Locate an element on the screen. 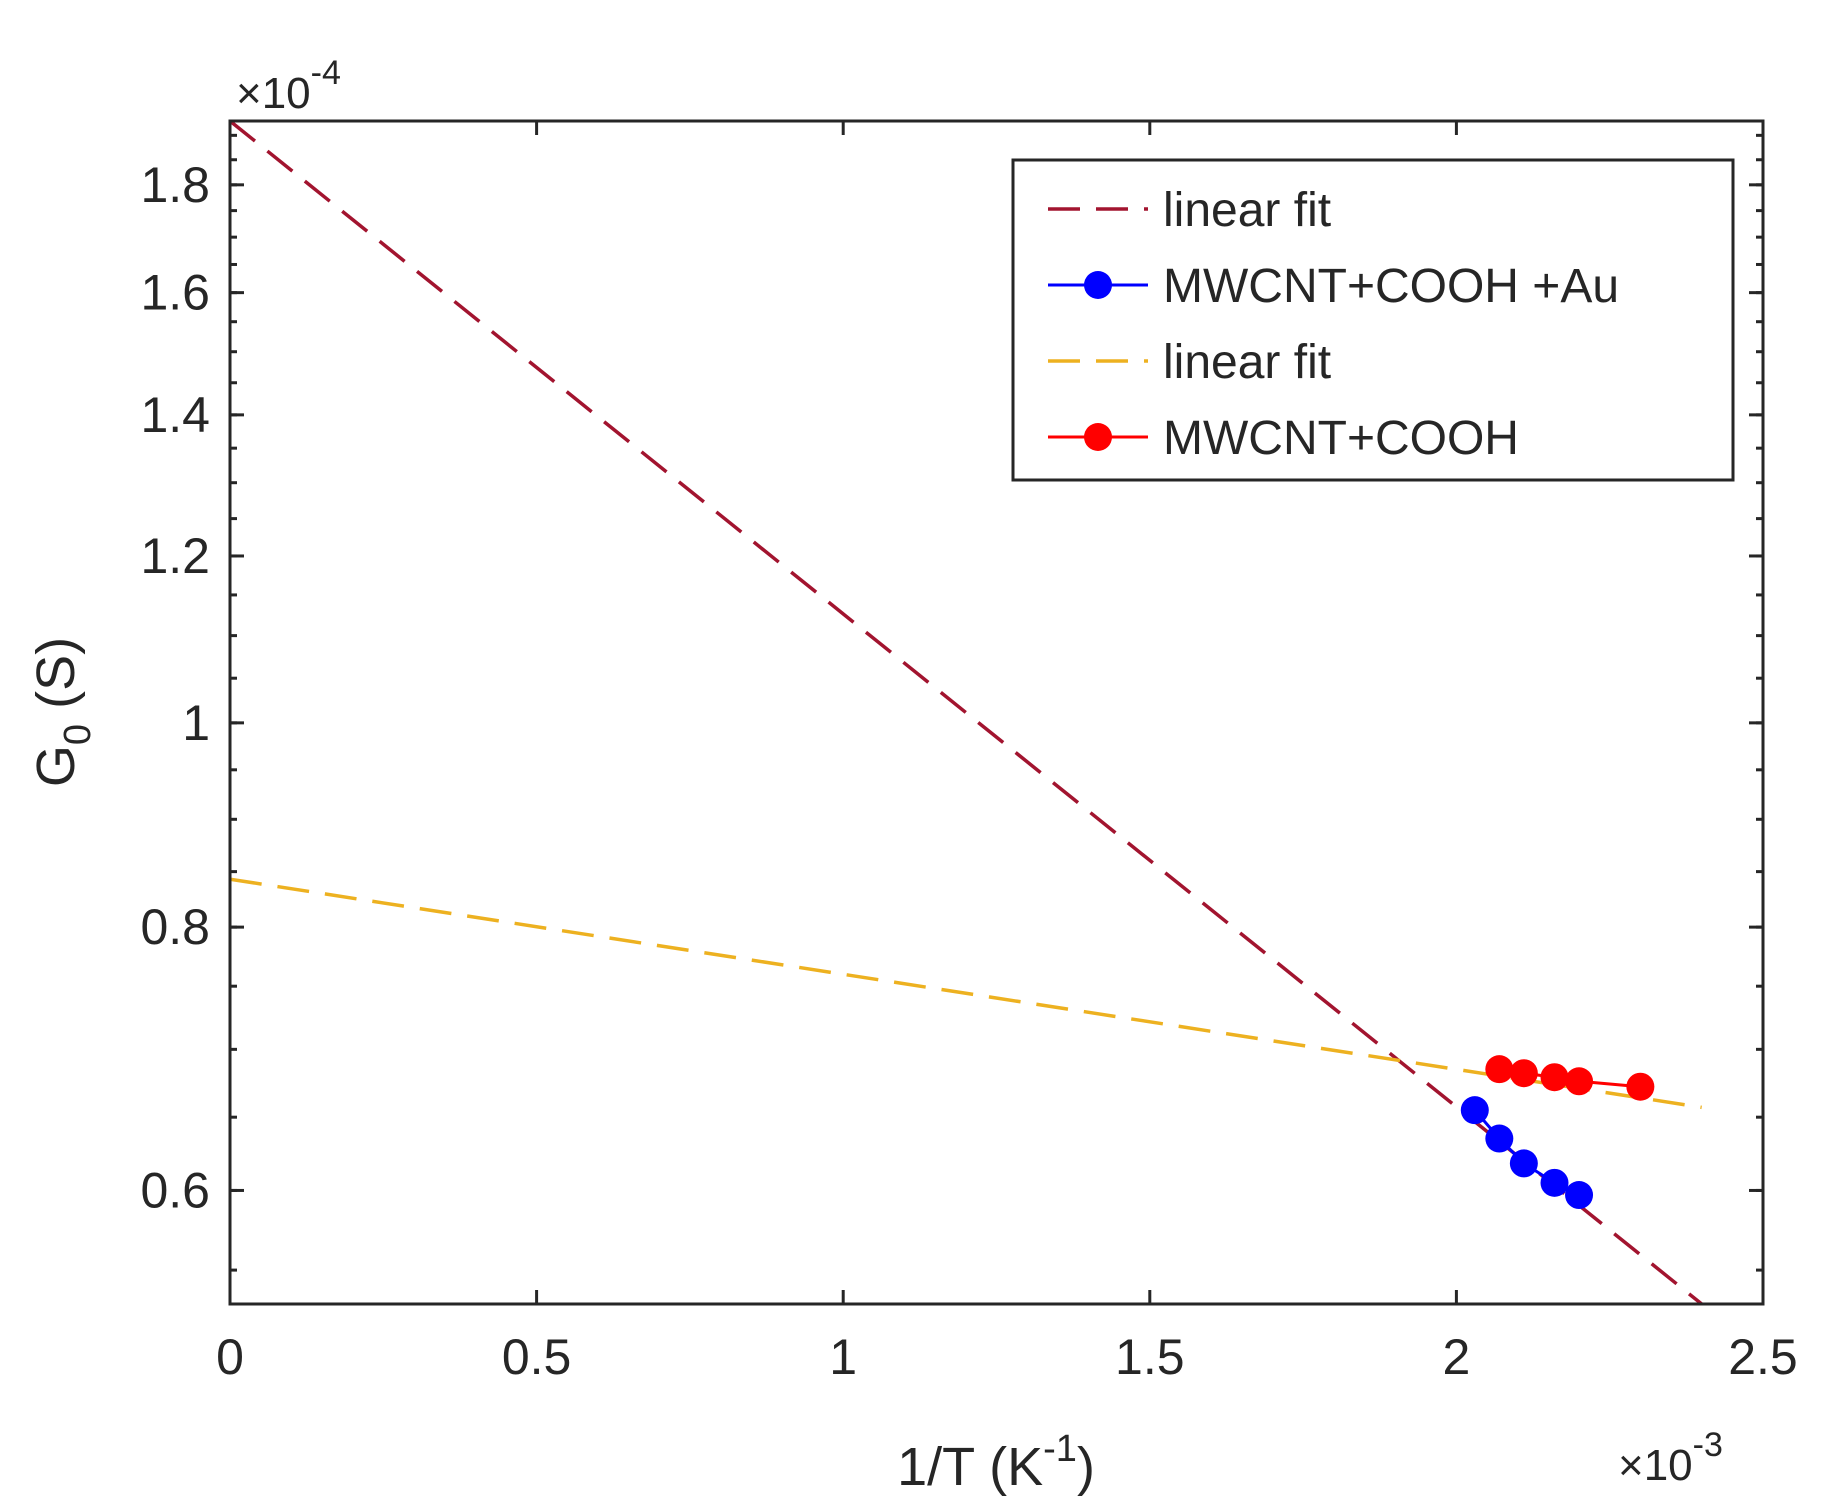 The height and width of the screenshot is (1500, 1842). y-tick-label: 1.6 is located at coordinates (175, 293).